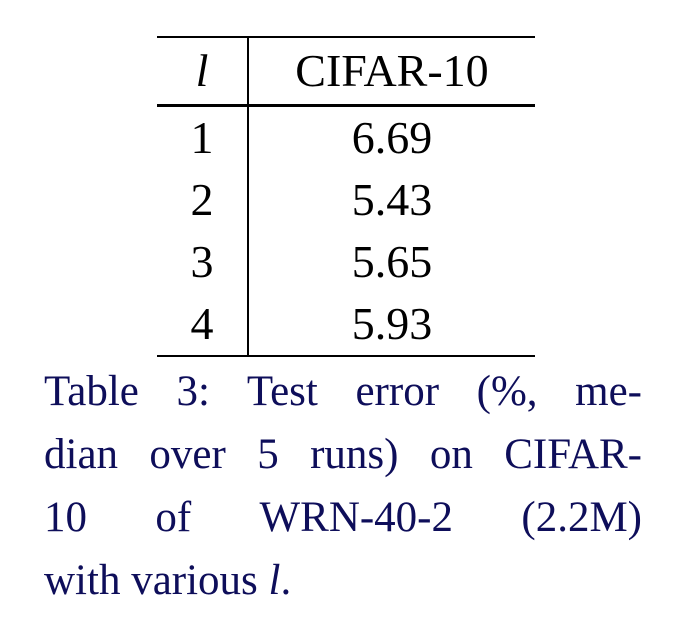 Image resolution: width=682 pixels, height=642 pixels. I want to click on caption-line-3: 10 of WRN-40-2 (2.2M), so click(343, 517).